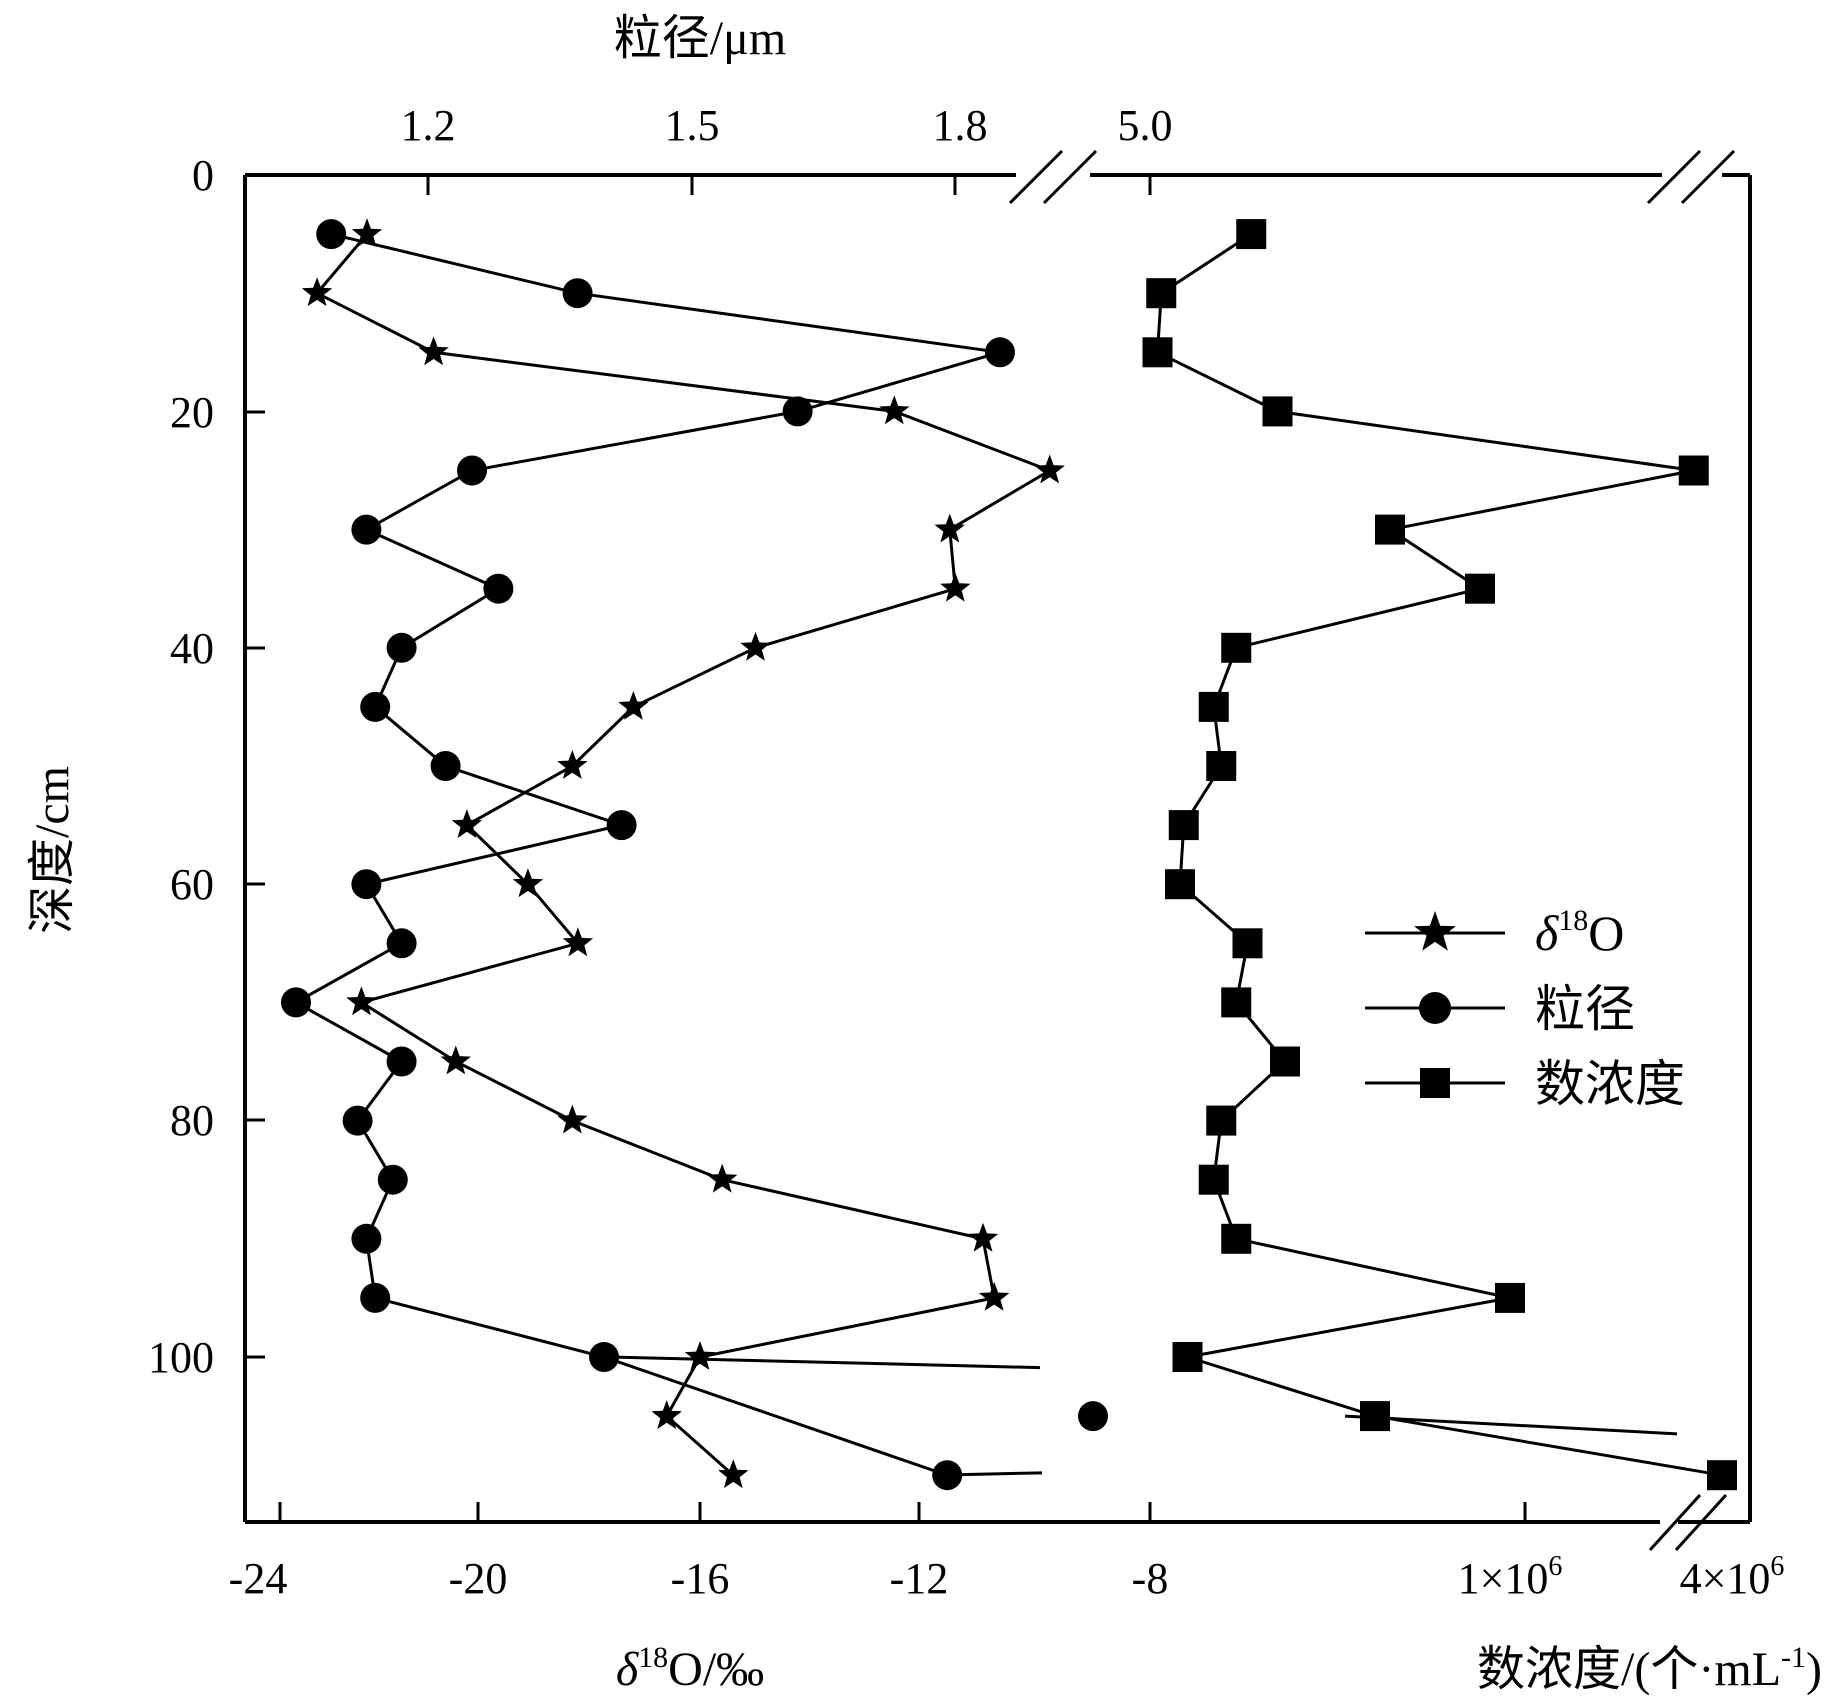 The width and height of the screenshot is (1827, 1705). Describe the element at coordinates (960, 125) in the screenshot. I see `top-tick-label-1.8: 1.8` at that location.